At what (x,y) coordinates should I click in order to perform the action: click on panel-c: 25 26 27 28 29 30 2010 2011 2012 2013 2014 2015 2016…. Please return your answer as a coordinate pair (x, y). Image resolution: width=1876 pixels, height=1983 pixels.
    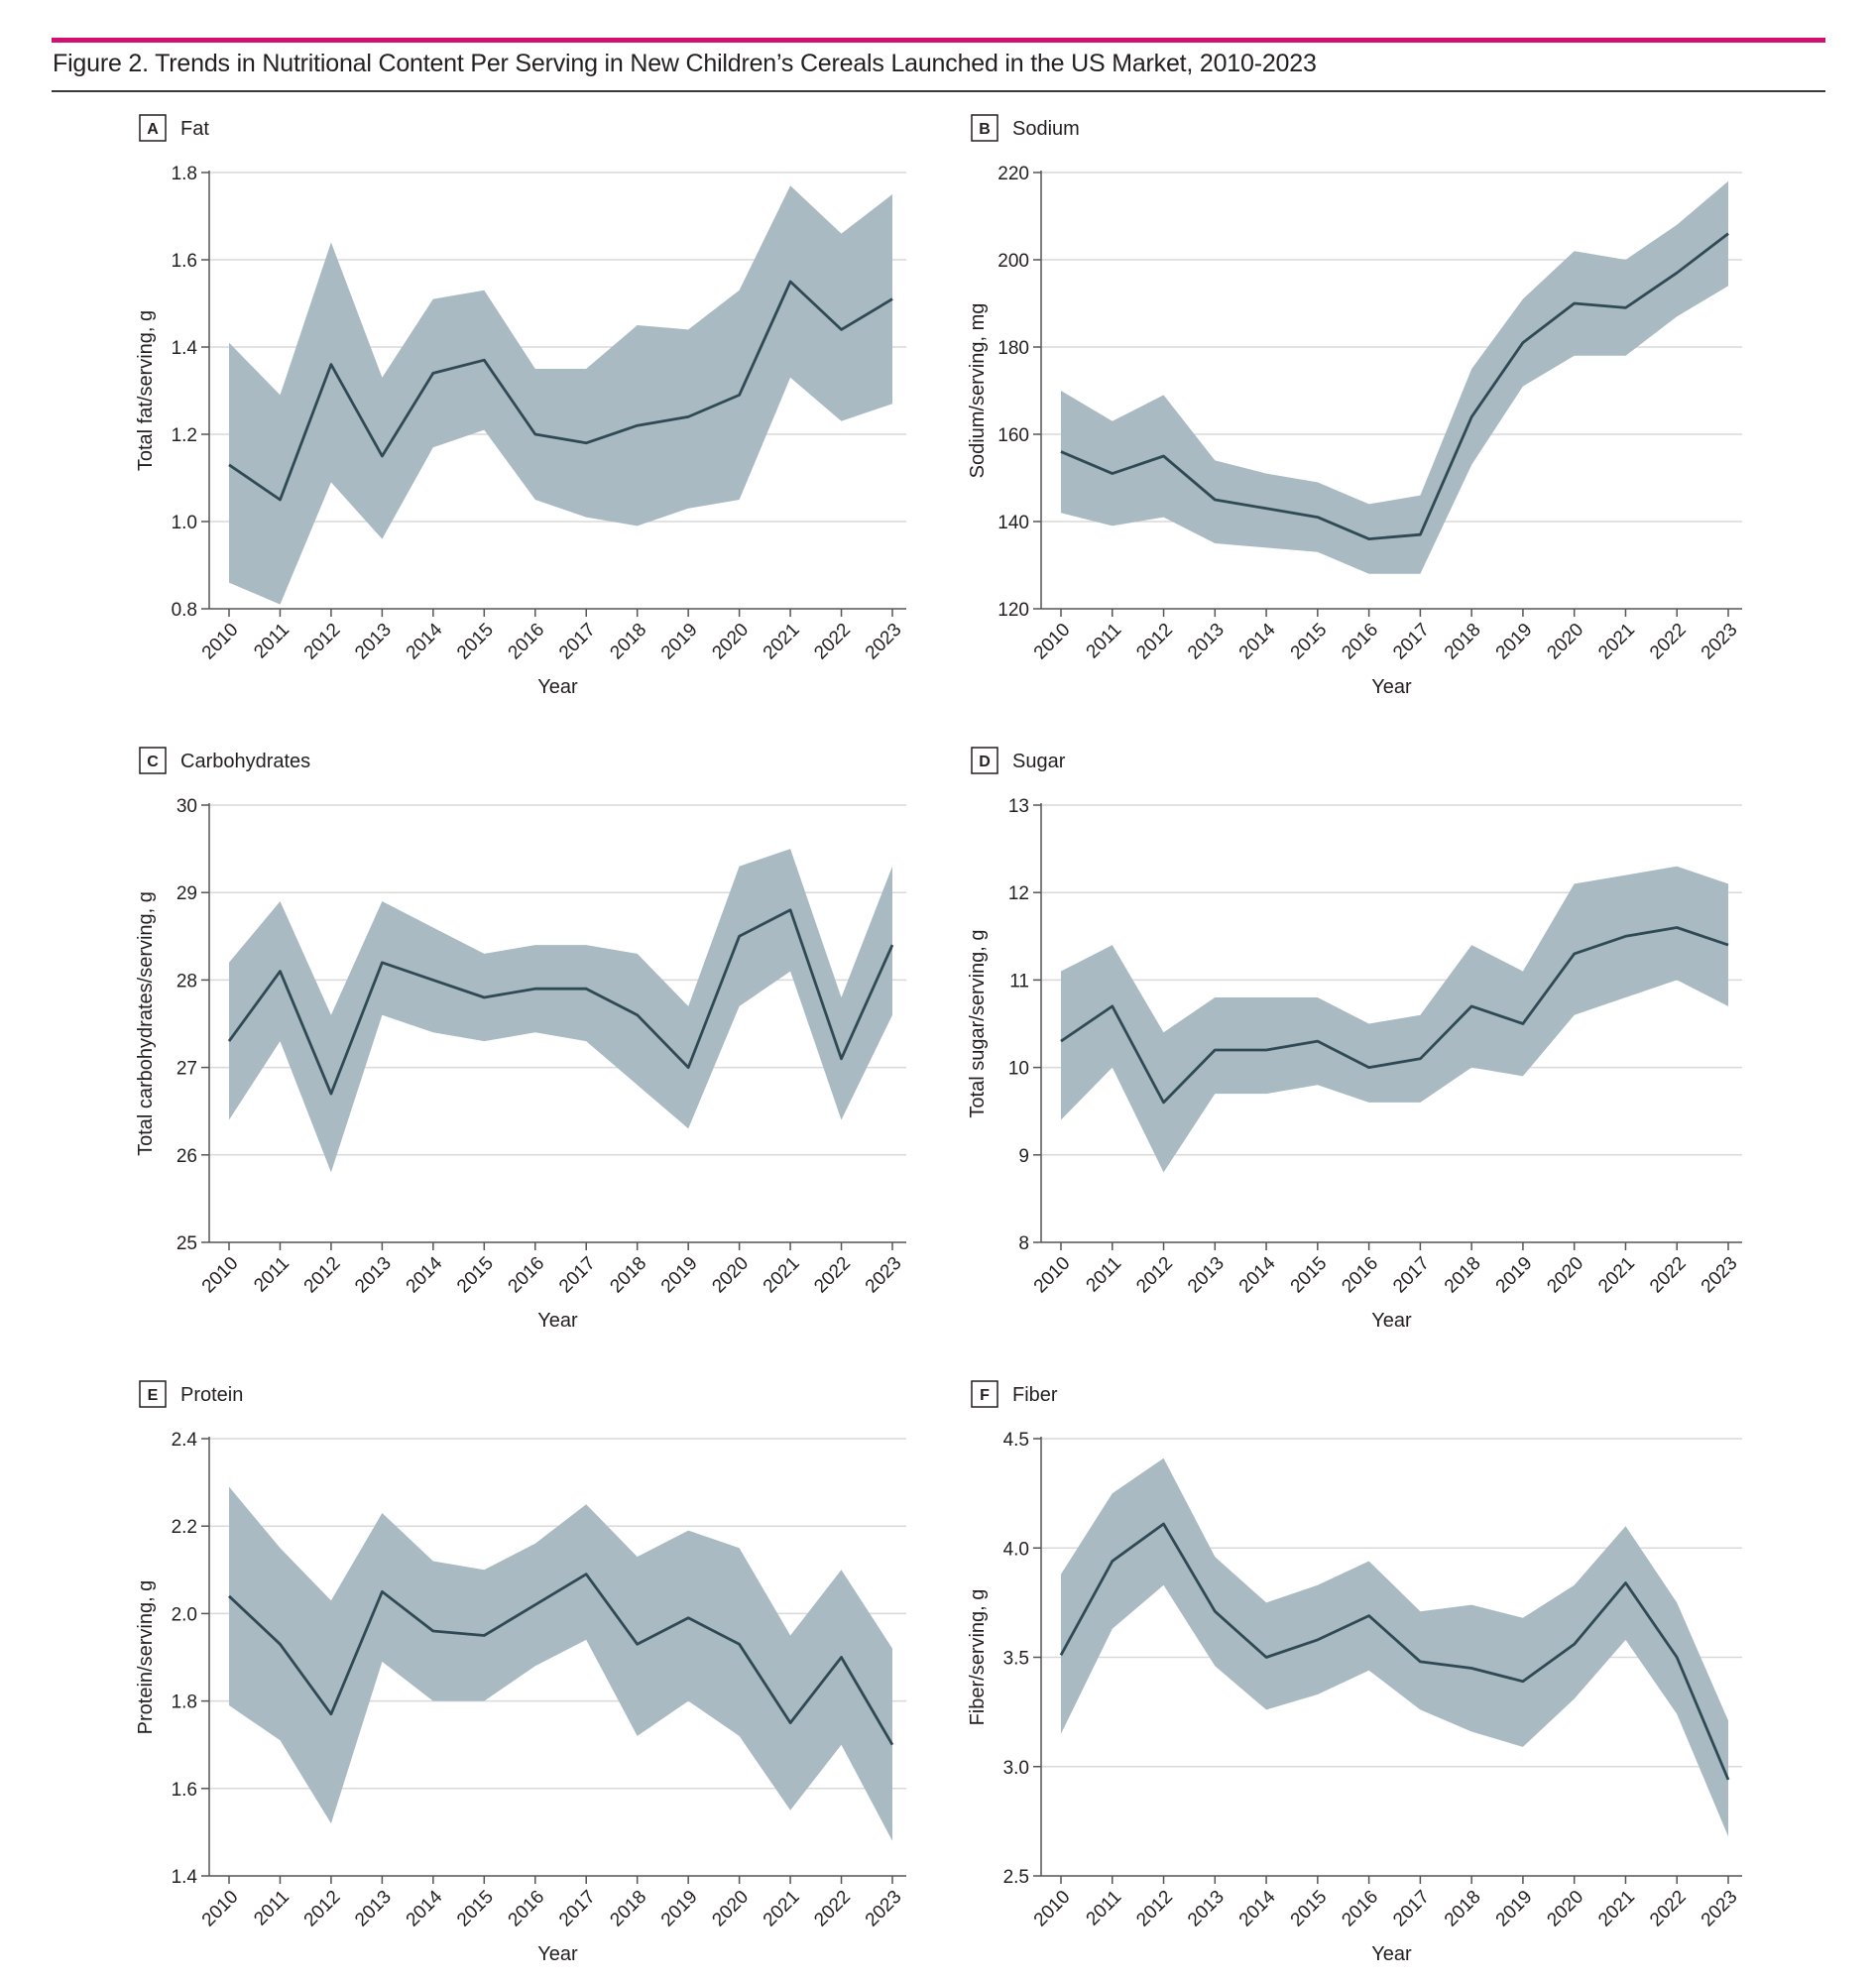
    Looking at the image, I should click on (520, 1039).